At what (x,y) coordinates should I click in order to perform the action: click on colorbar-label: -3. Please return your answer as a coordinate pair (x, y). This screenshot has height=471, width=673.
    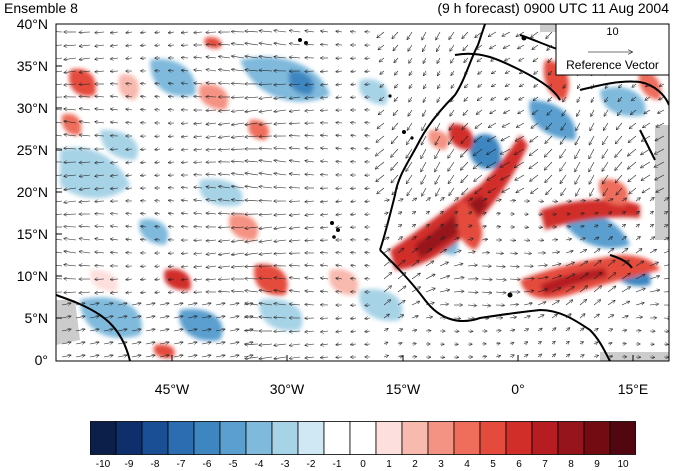
    Looking at the image, I should click on (285, 464).